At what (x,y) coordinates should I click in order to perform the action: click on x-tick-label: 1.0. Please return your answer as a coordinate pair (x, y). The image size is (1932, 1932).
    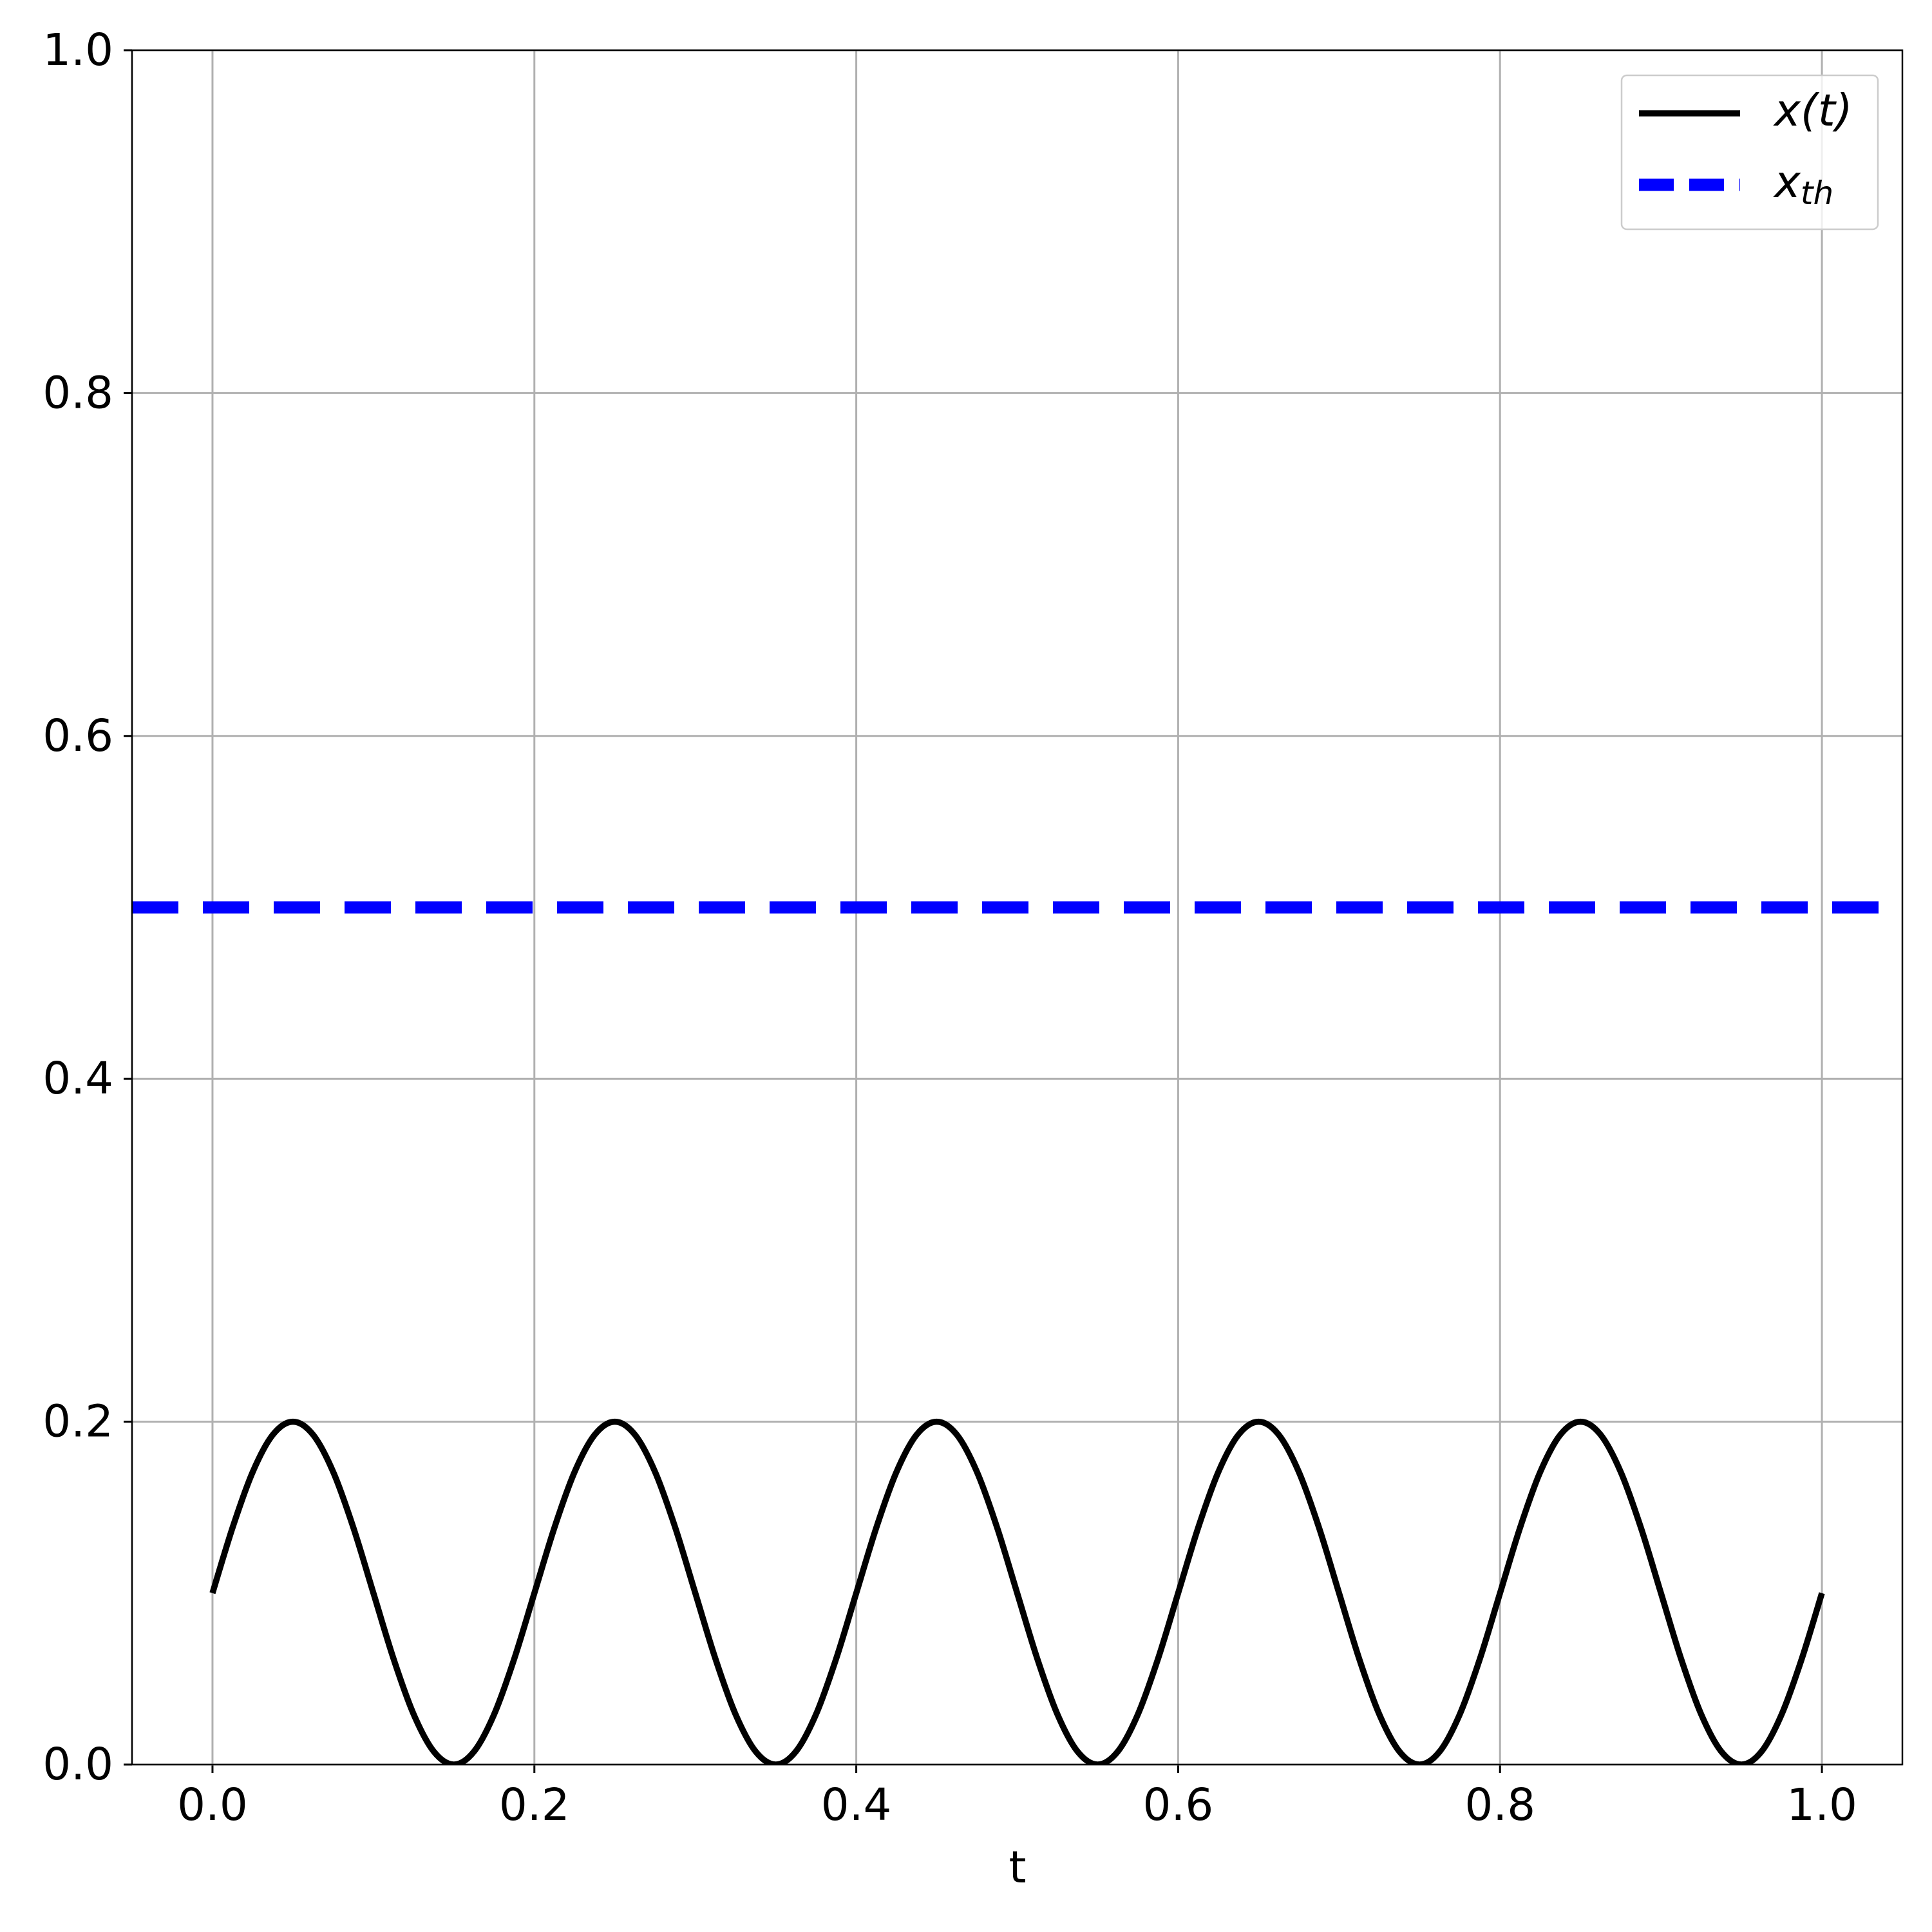
    Looking at the image, I should click on (1822, 1805).